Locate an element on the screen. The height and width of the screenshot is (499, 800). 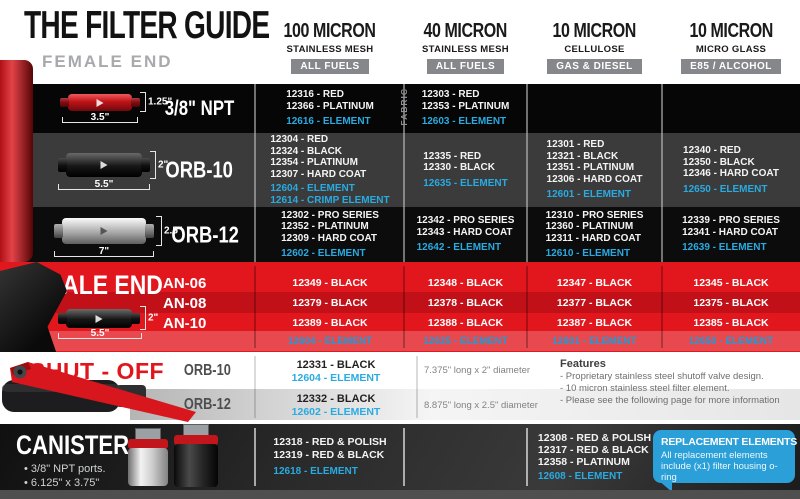
element-stripe is located at coordinates (400, 341).